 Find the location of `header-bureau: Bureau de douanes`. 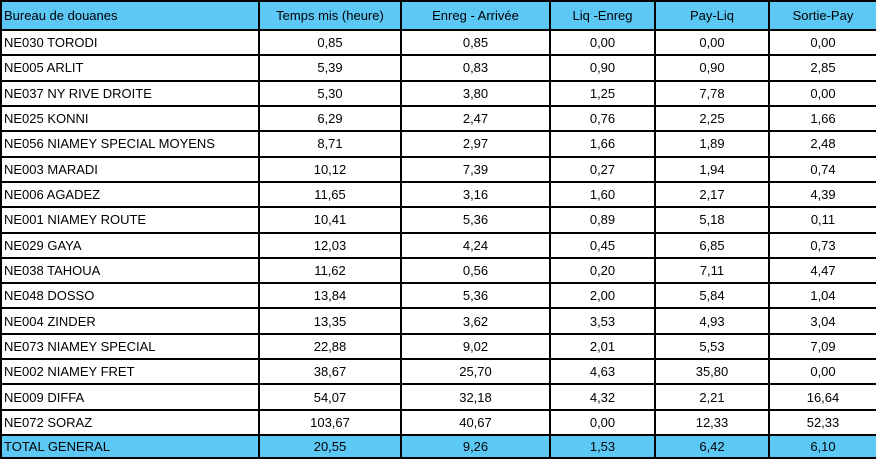

header-bureau: Bureau de douanes is located at coordinates (130, 15).